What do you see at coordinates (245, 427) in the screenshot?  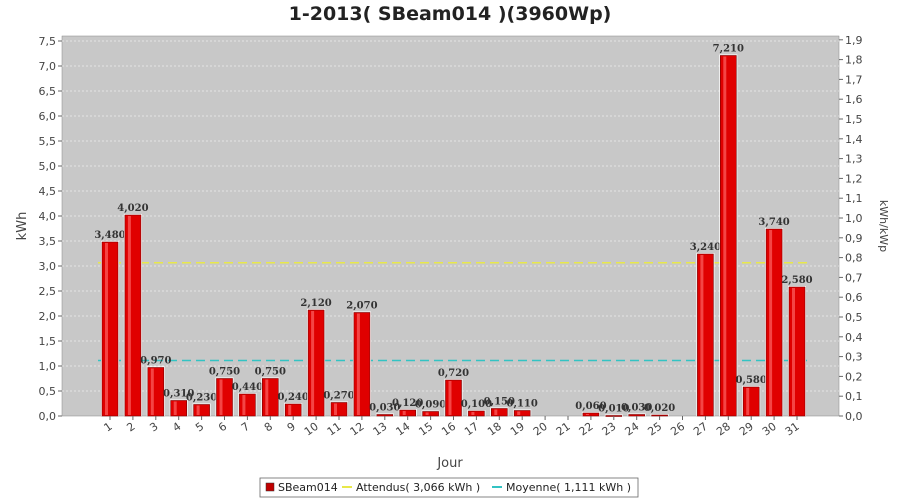 I see `x-tick-label: 7` at bounding box center [245, 427].